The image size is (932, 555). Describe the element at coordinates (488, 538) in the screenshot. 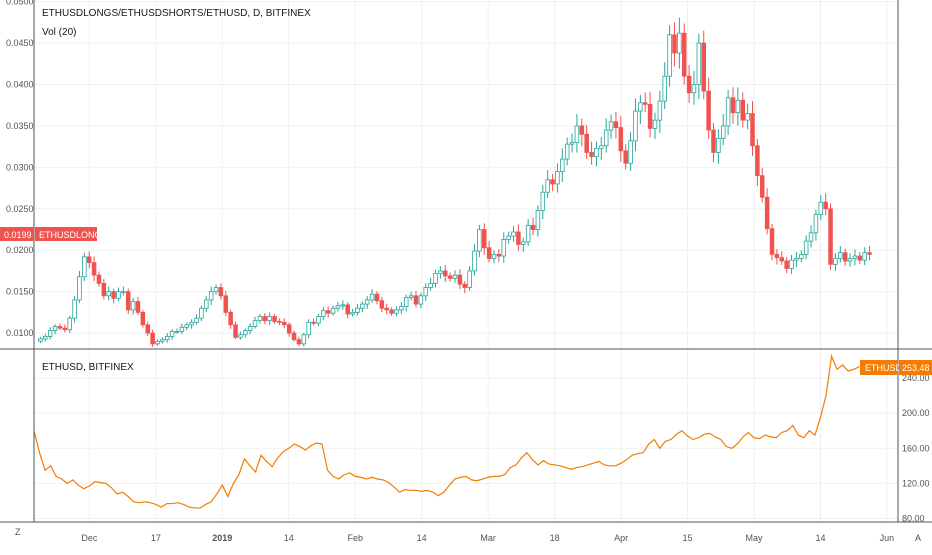

I see `x-tick-label: Mar` at that location.